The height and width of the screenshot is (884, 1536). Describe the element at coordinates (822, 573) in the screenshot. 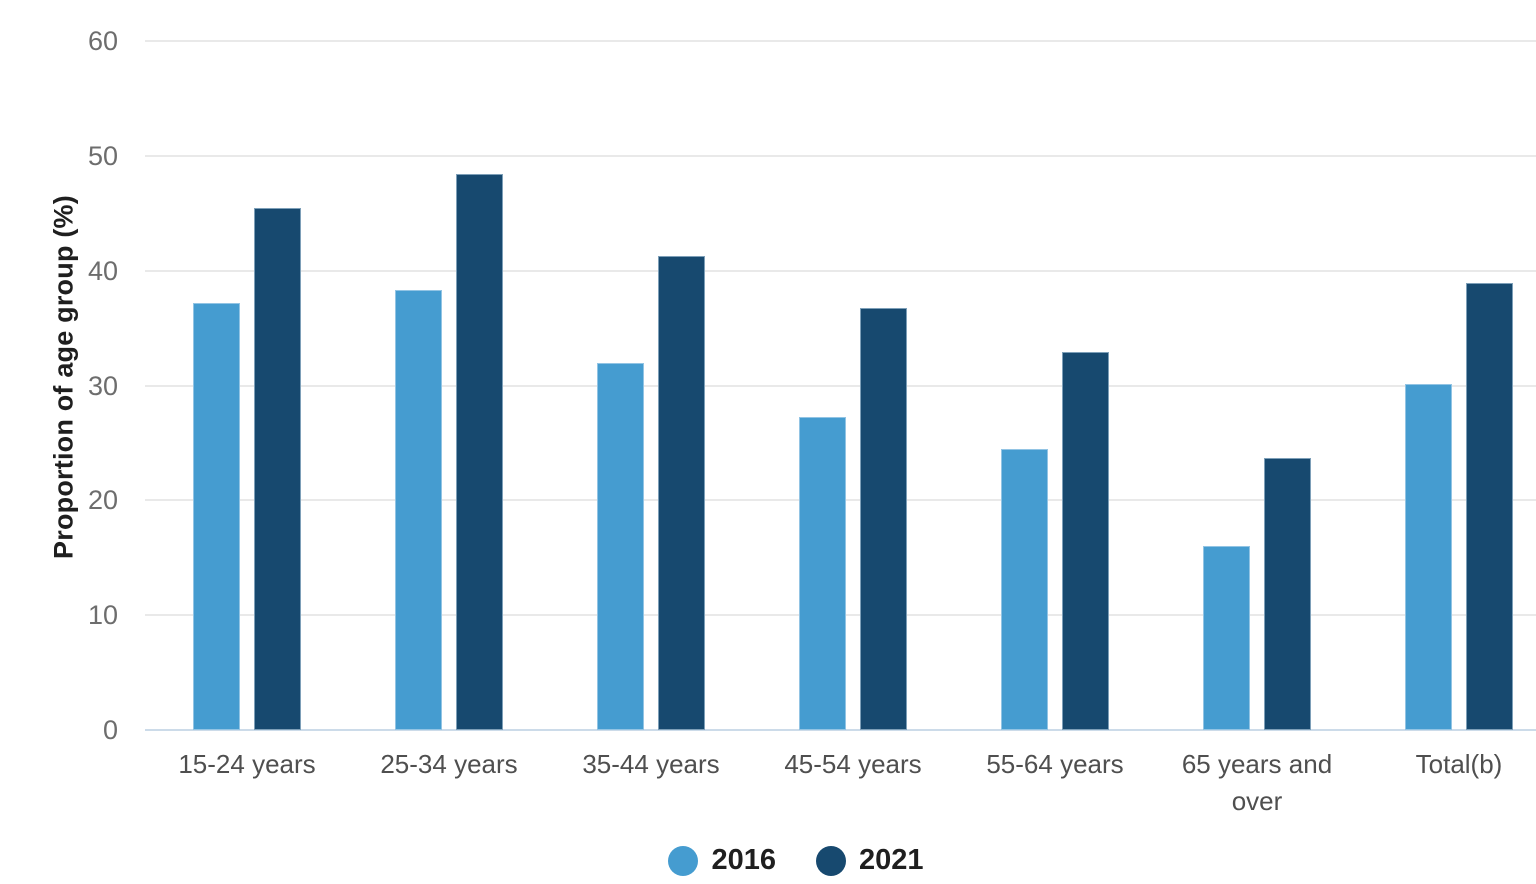

I see `bar-2016-45-54-years` at that location.